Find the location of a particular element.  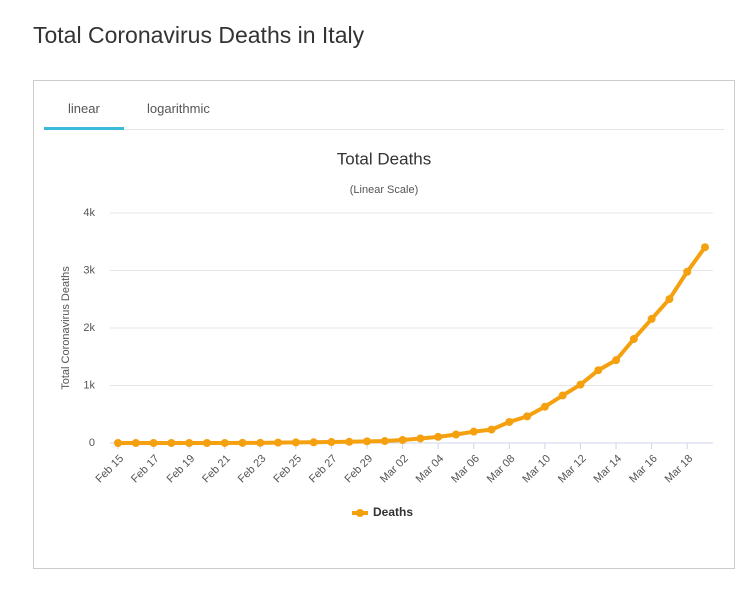

x-tick-label: Mar 12 is located at coordinates (572, 469).